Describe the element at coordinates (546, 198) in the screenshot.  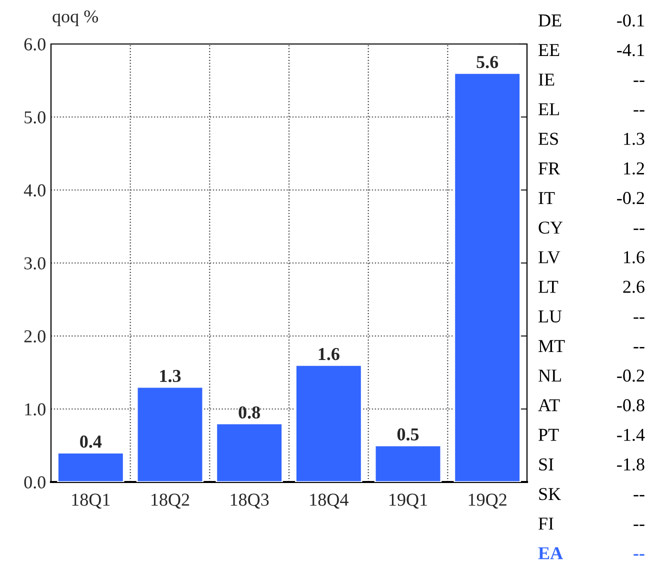
I see `text: IT` at that location.